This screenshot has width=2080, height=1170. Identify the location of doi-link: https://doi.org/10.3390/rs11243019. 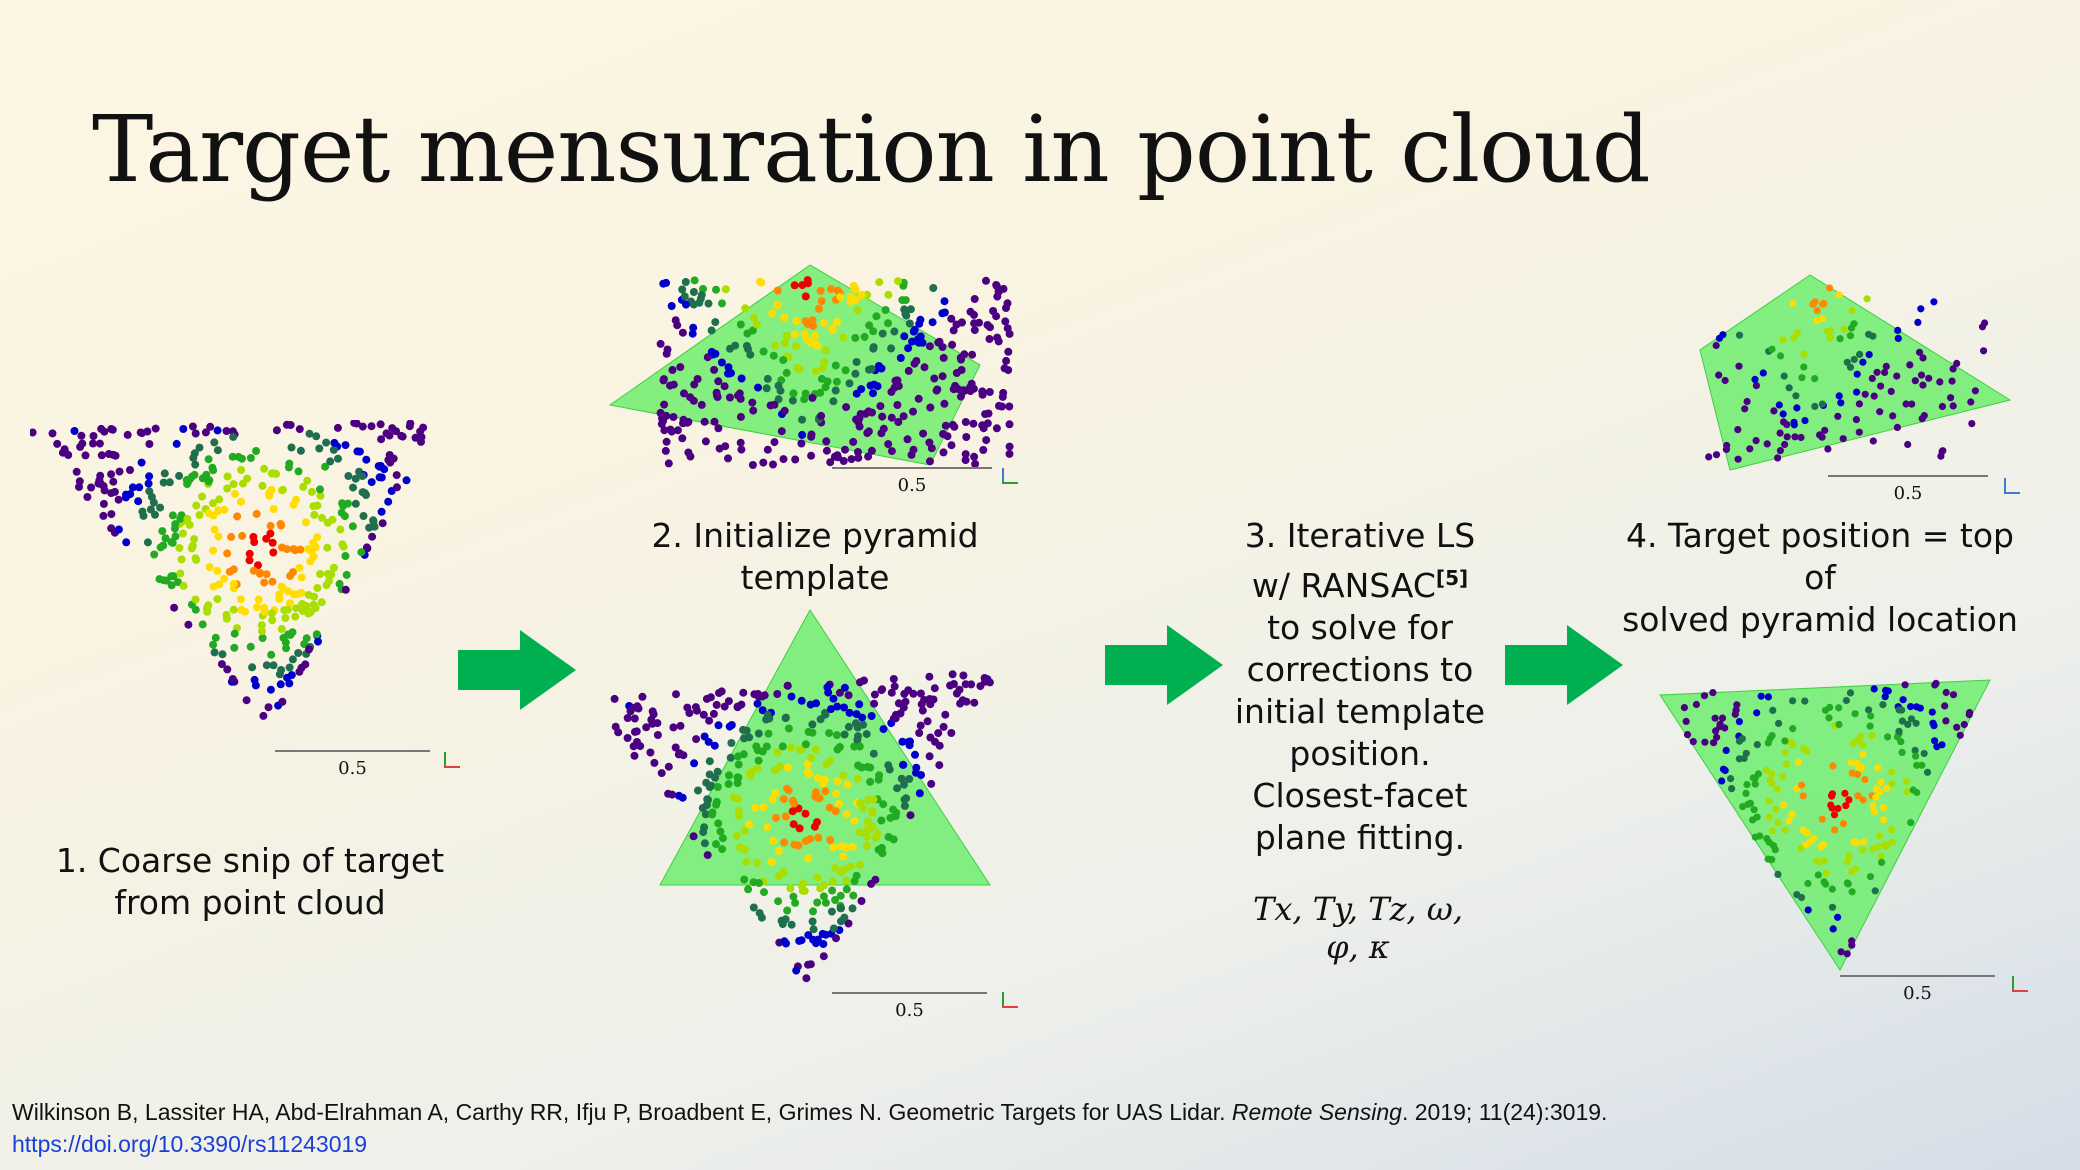
(190, 1144).